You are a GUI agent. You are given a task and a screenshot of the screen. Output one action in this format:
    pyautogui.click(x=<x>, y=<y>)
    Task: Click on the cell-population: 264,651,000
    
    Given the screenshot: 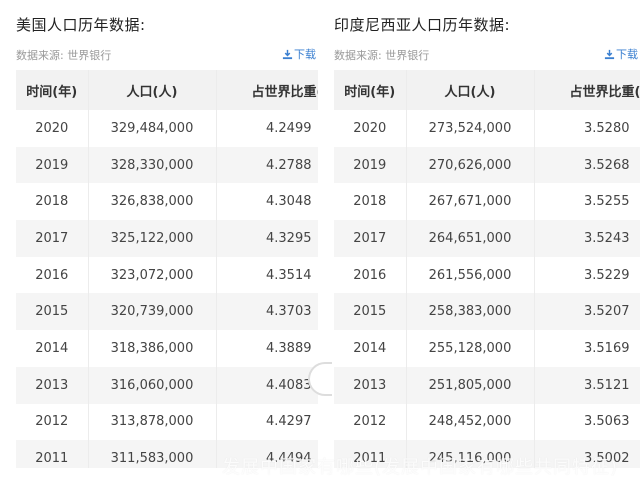 What is the action you would take?
    pyautogui.click(x=470, y=238)
    